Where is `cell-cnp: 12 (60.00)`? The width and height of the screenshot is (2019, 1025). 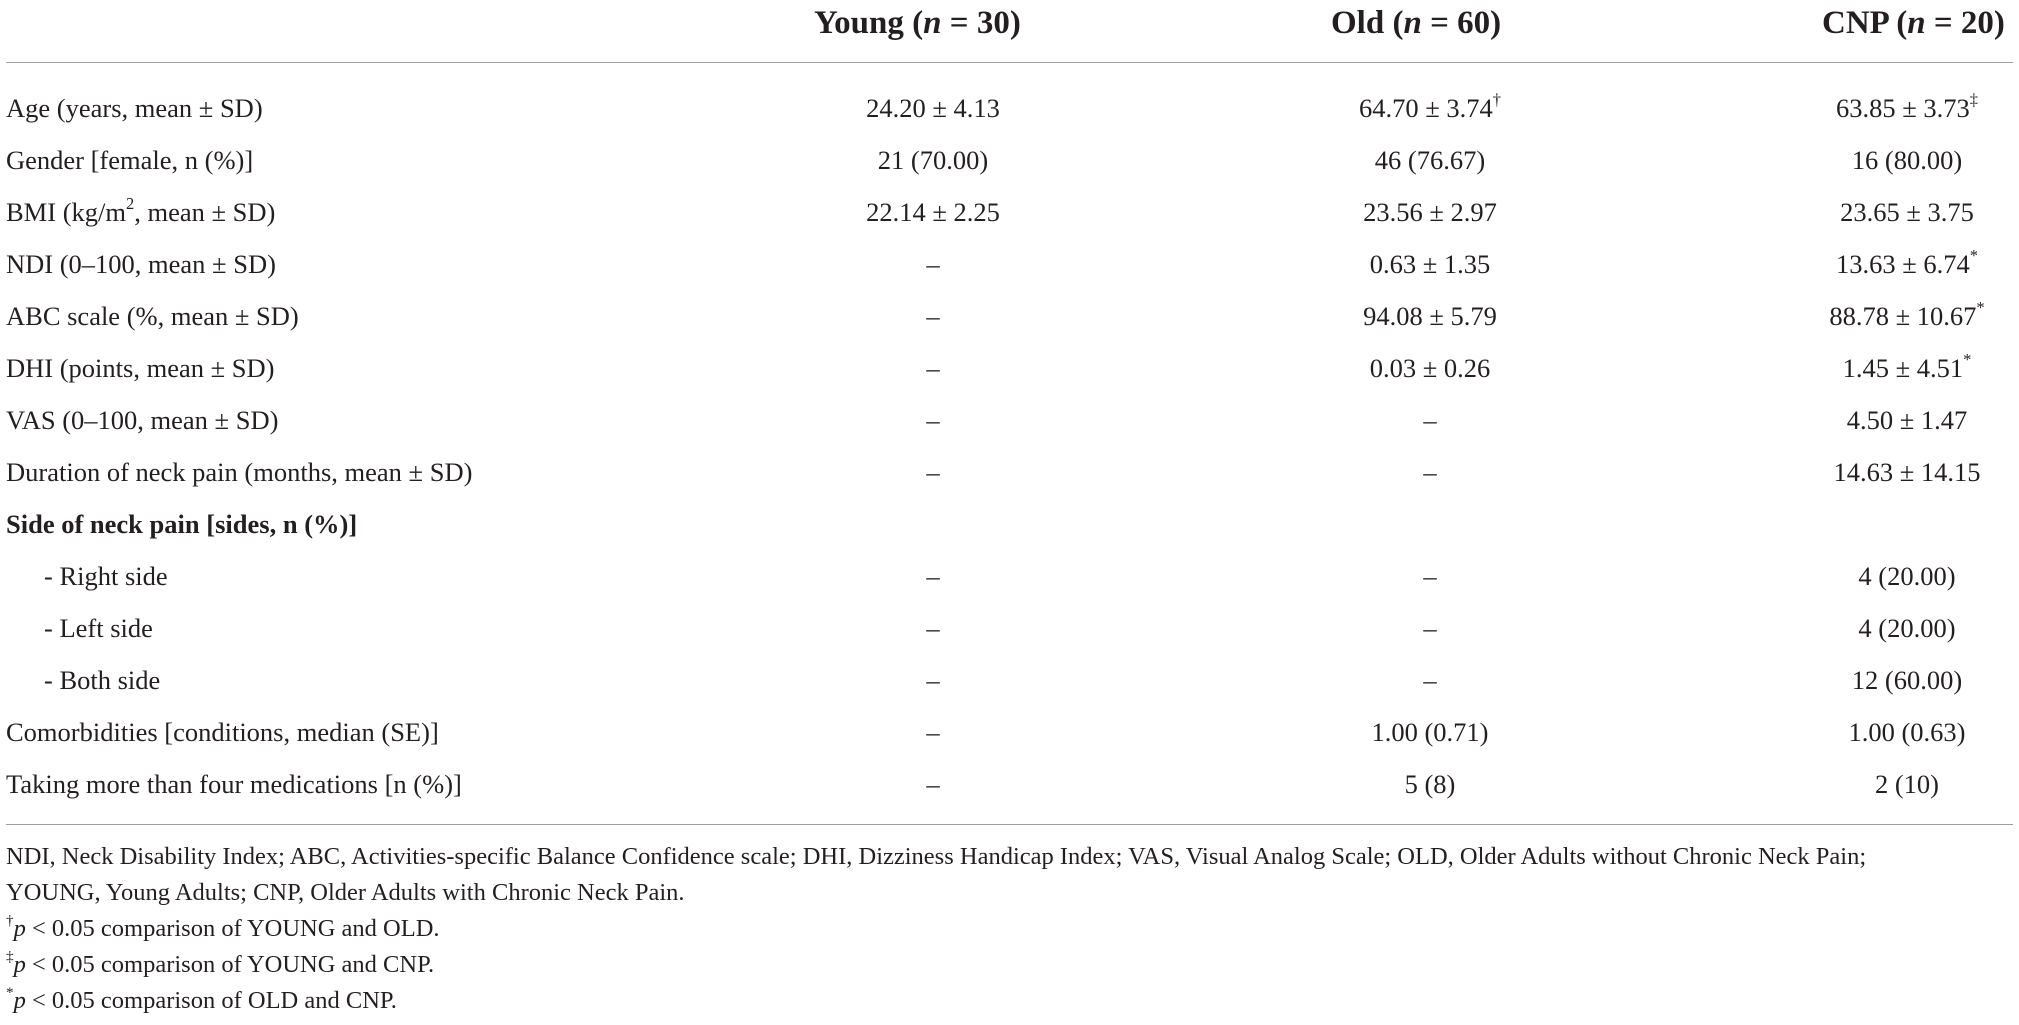
cell-cnp: 12 (60.00) is located at coordinates (1907, 680).